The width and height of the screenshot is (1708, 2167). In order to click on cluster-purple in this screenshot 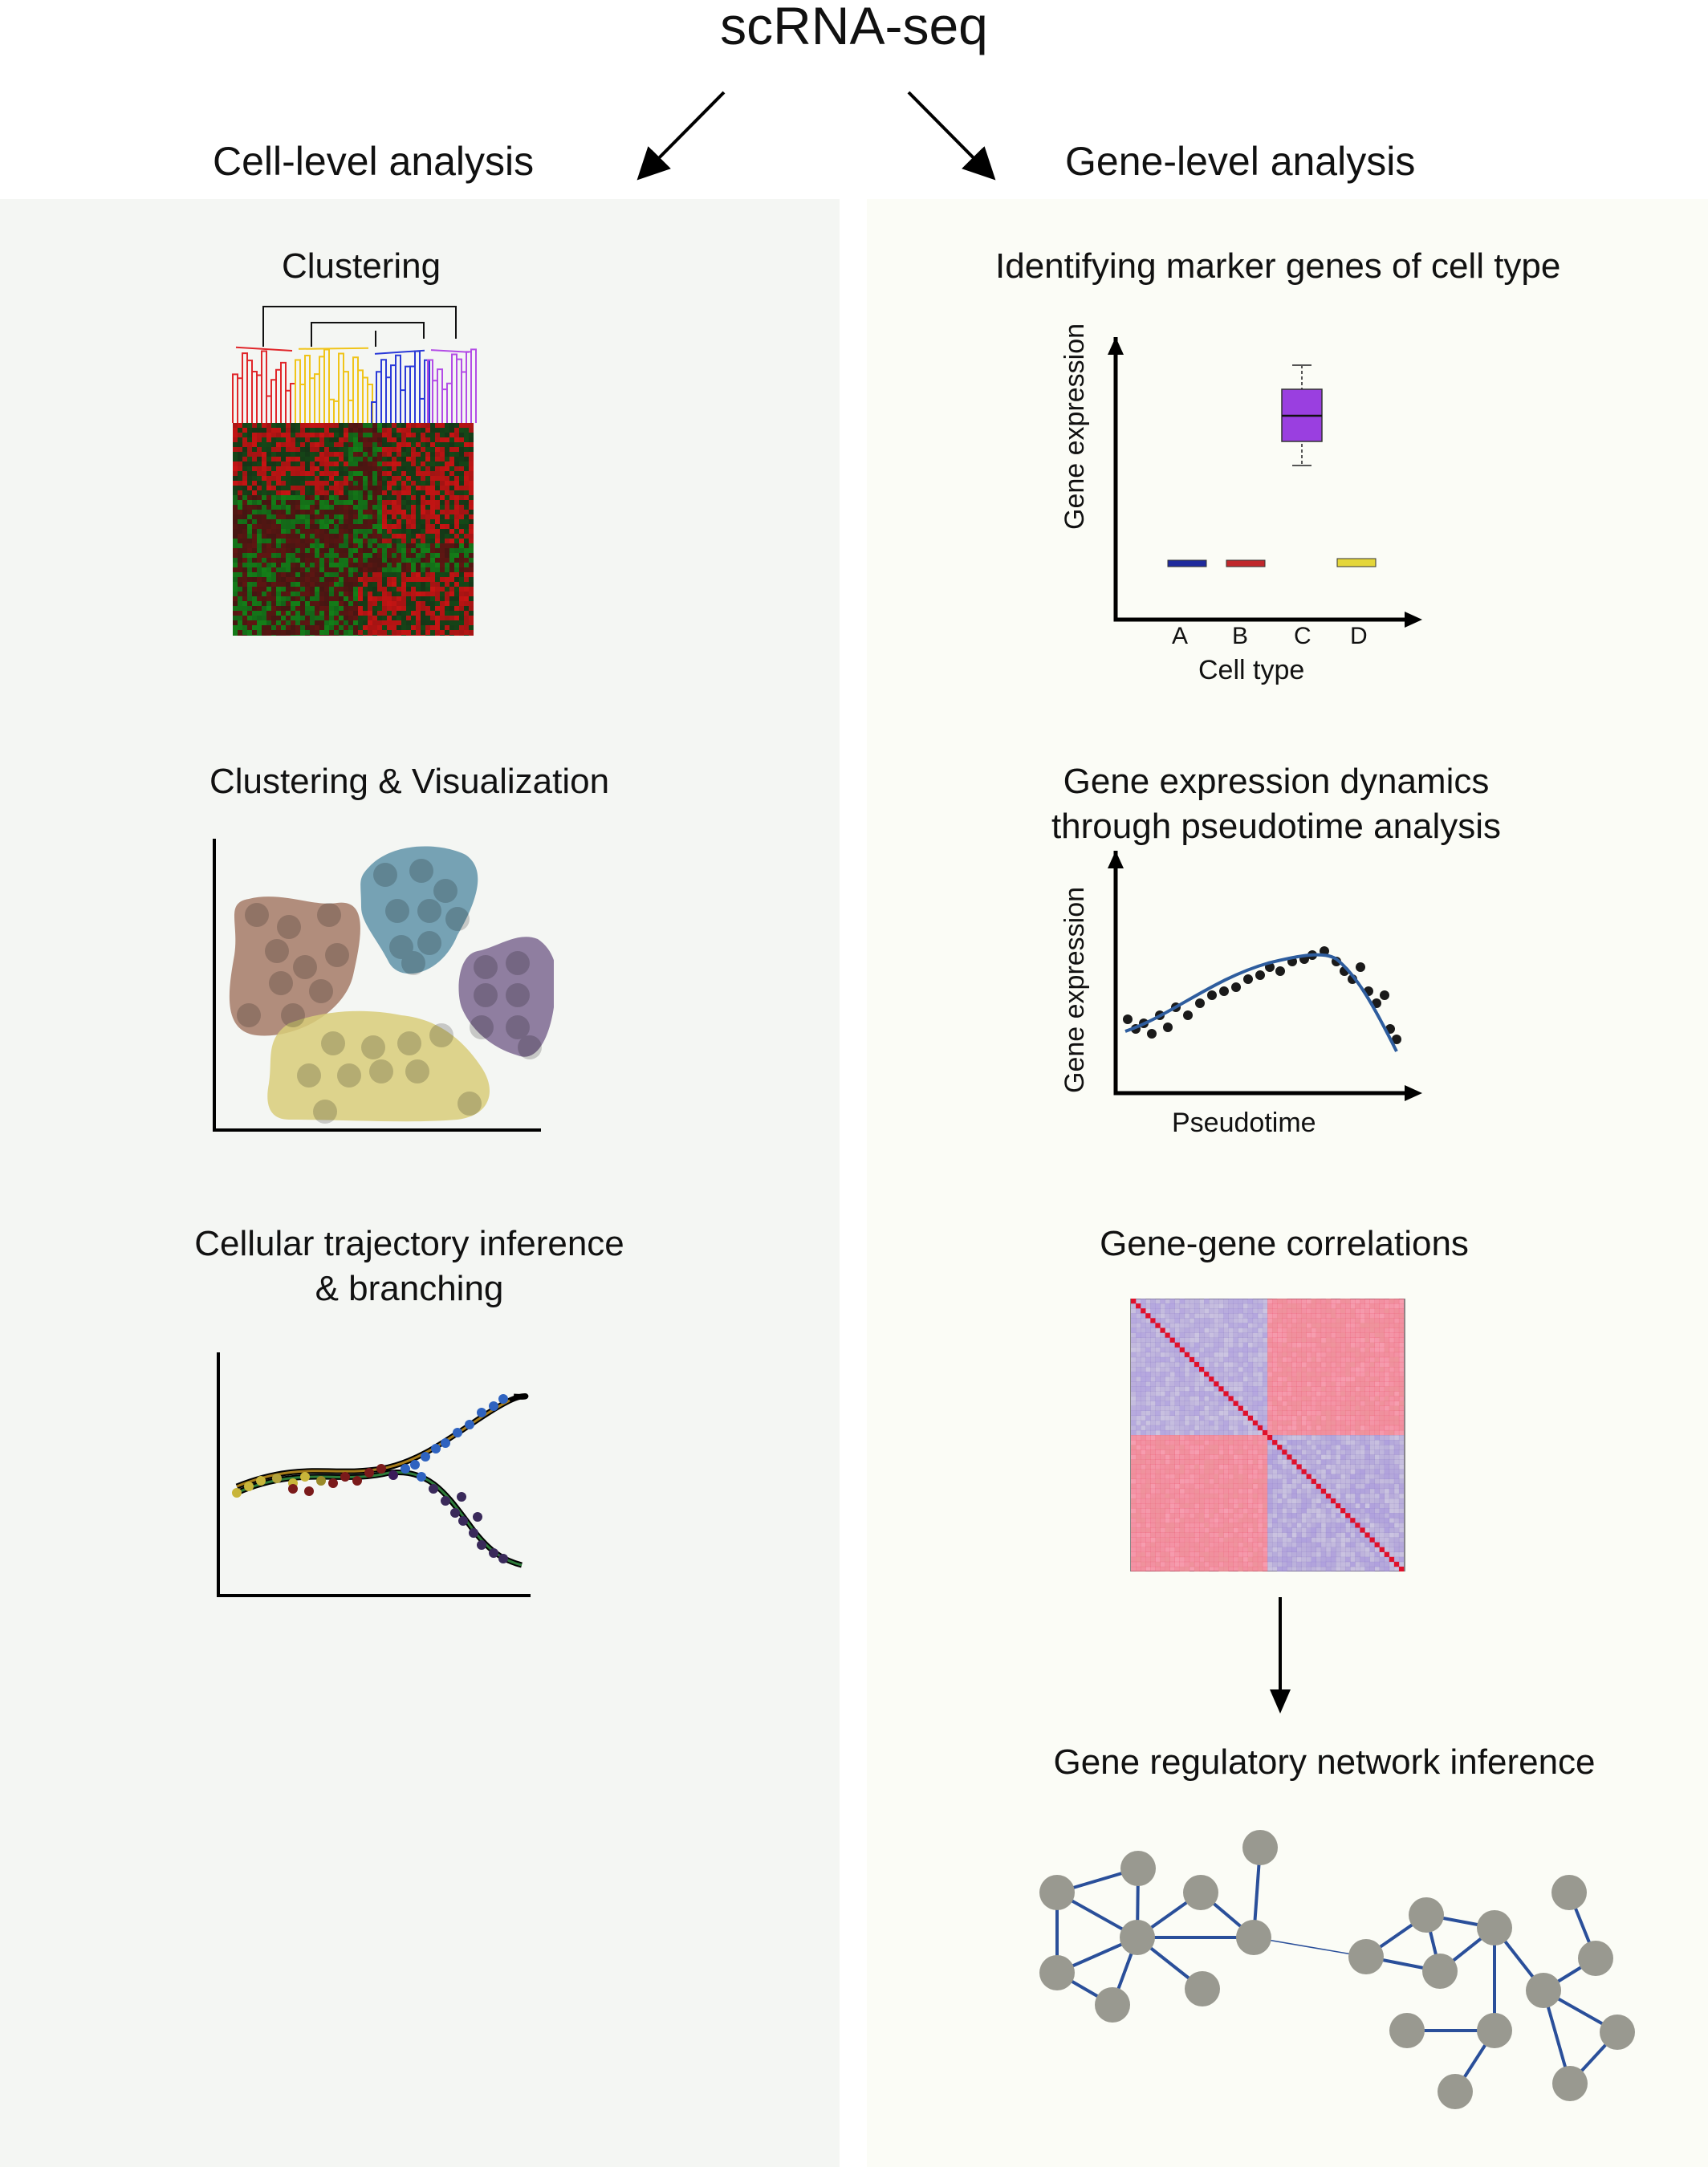, I will do `click(506, 997)`.